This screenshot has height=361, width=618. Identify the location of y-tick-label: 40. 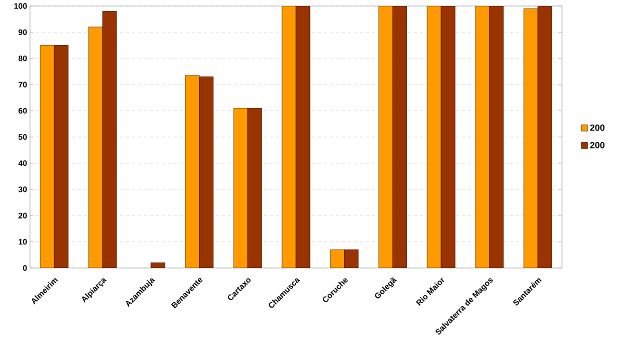
(22, 163).